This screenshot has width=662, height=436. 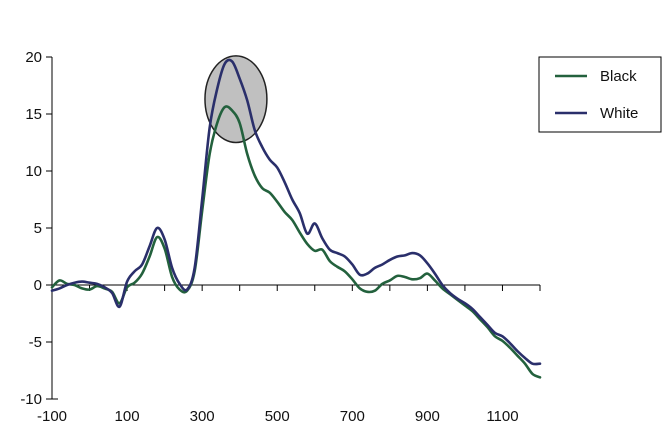 I want to click on x-tick-label: 1100, so click(x=502, y=416).